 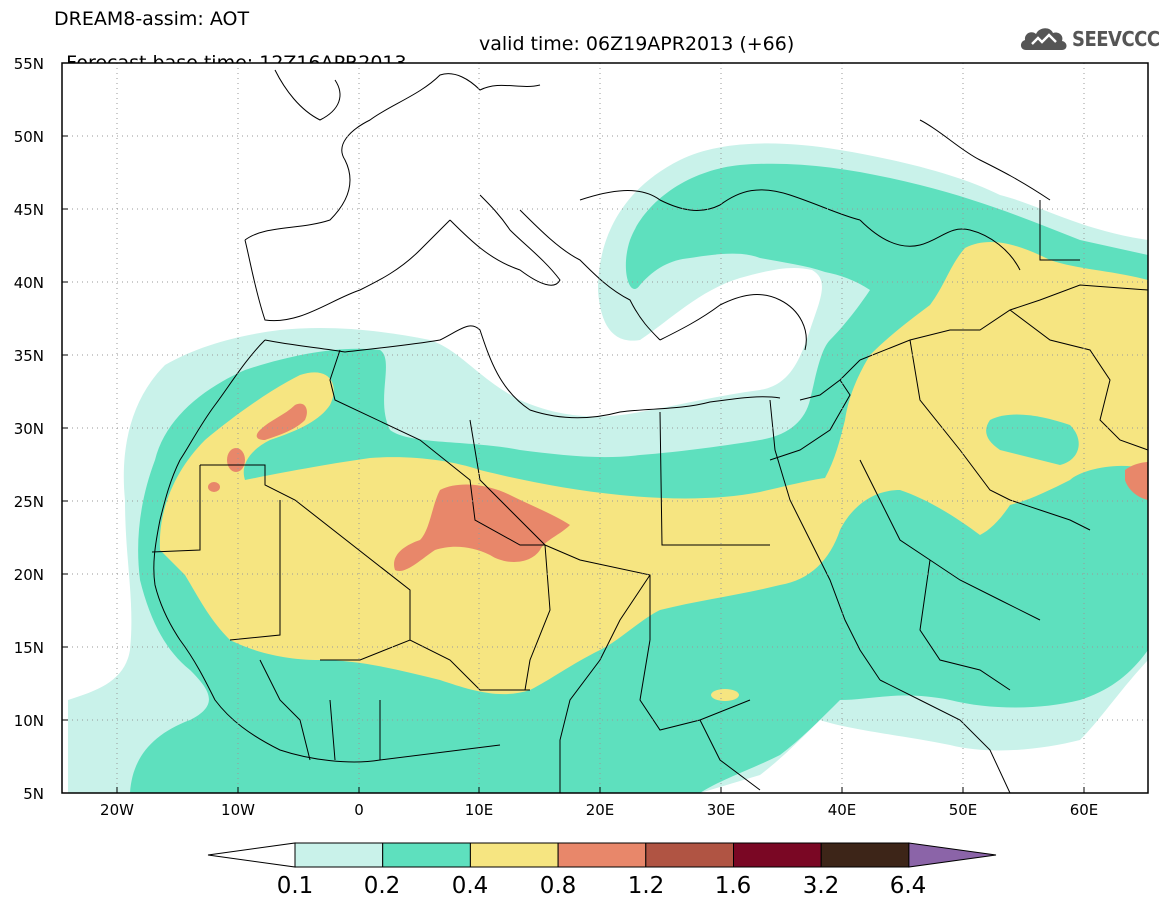 What do you see at coordinates (908, 886) in the screenshot?
I see `colorbar-label: 6.4` at bounding box center [908, 886].